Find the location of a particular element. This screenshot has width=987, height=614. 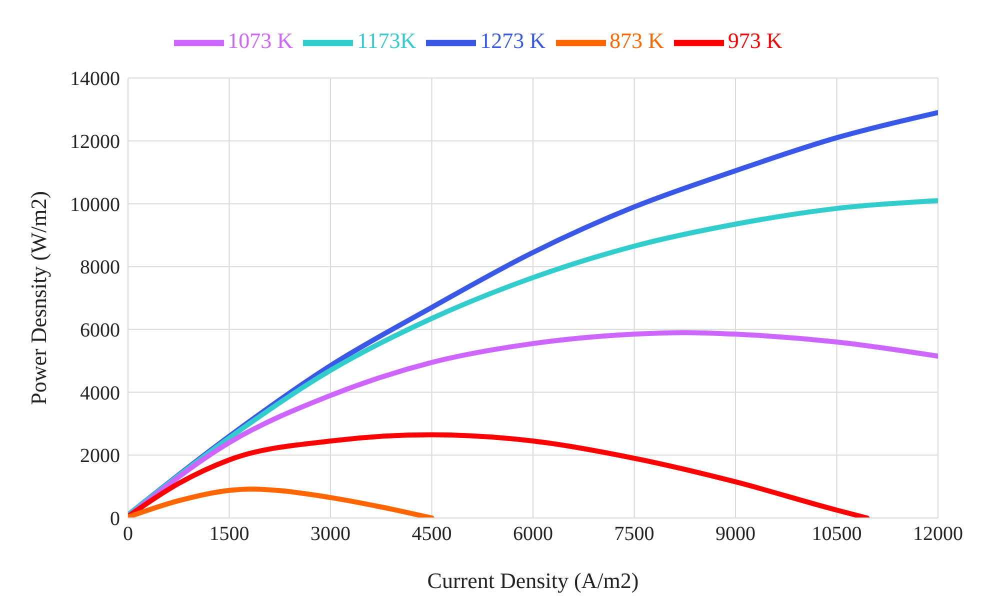

y-tick-label: 0 is located at coordinates (115, 519).